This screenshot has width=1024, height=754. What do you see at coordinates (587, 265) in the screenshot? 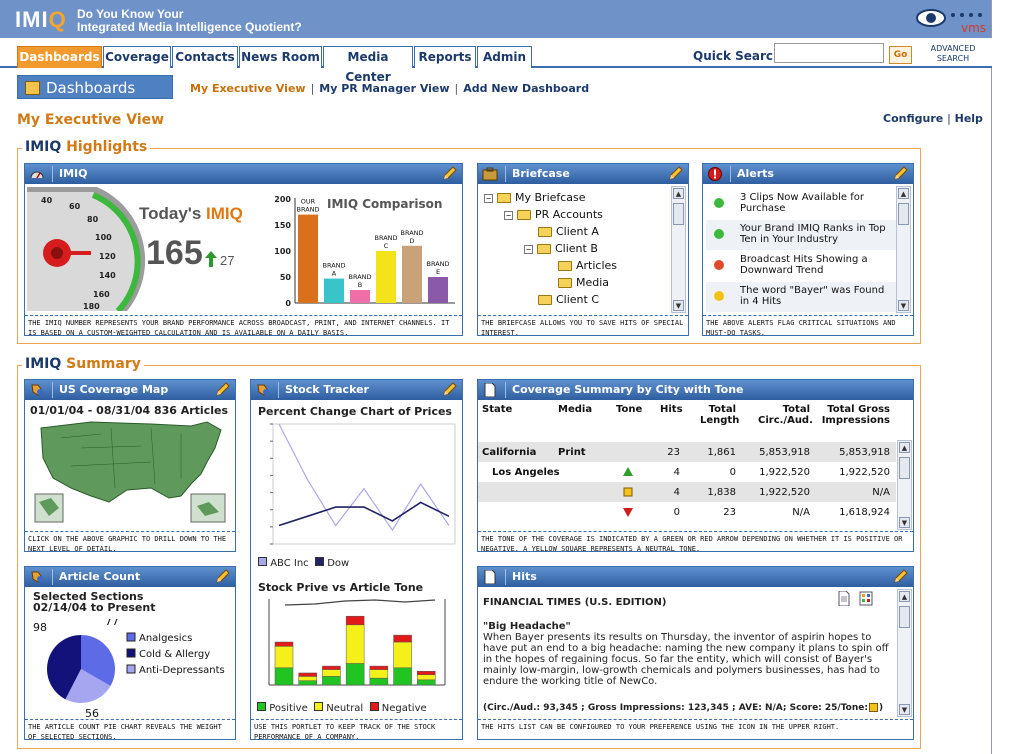
I see `tree-node: Articles` at bounding box center [587, 265].